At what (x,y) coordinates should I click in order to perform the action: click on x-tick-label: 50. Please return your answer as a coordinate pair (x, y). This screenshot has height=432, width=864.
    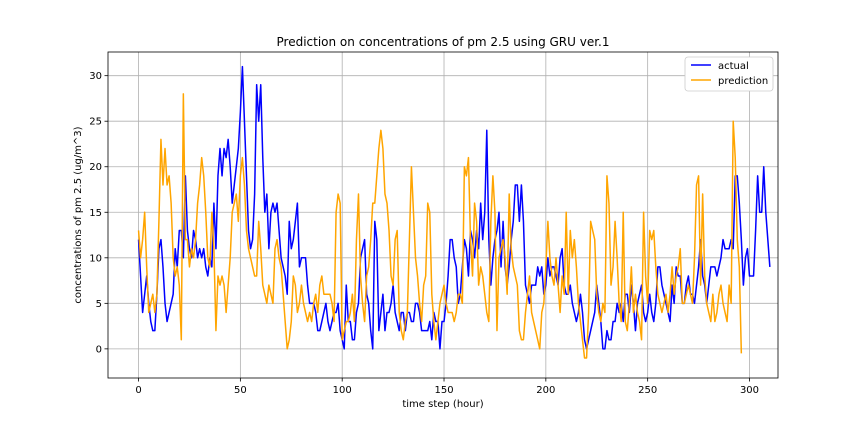
    Looking at the image, I should click on (240, 390).